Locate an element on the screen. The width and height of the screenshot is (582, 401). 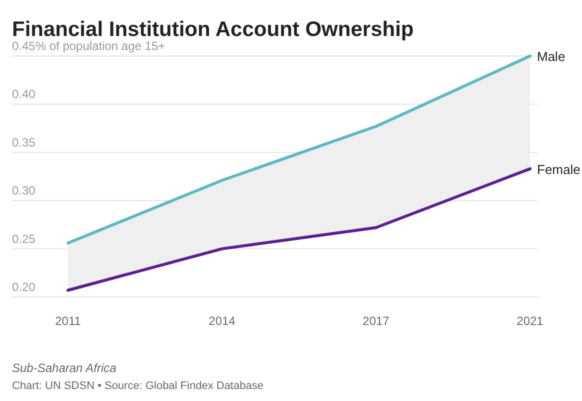
x-tick-label: 2021 is located at coordinates (530, 321).